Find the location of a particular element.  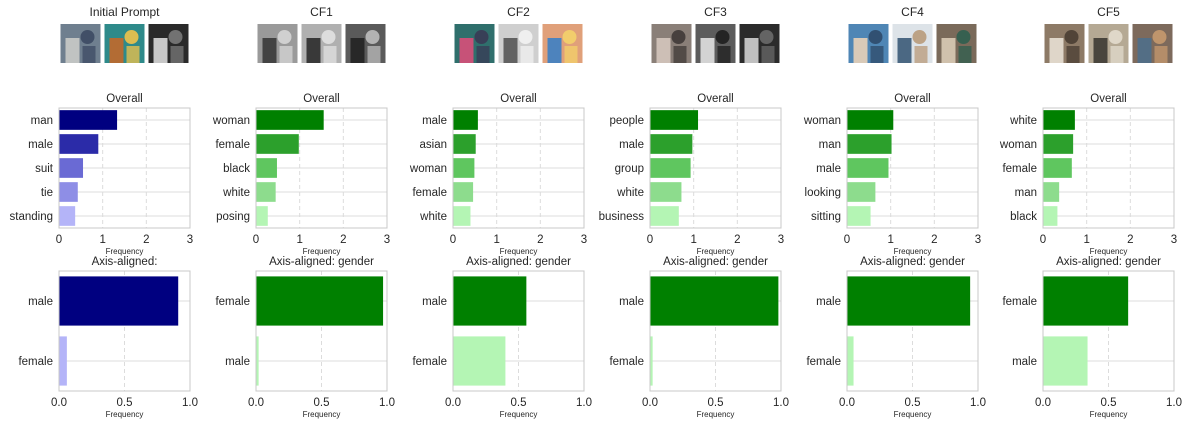

thumb-crowd-bw is located at coordinates (715, 43).